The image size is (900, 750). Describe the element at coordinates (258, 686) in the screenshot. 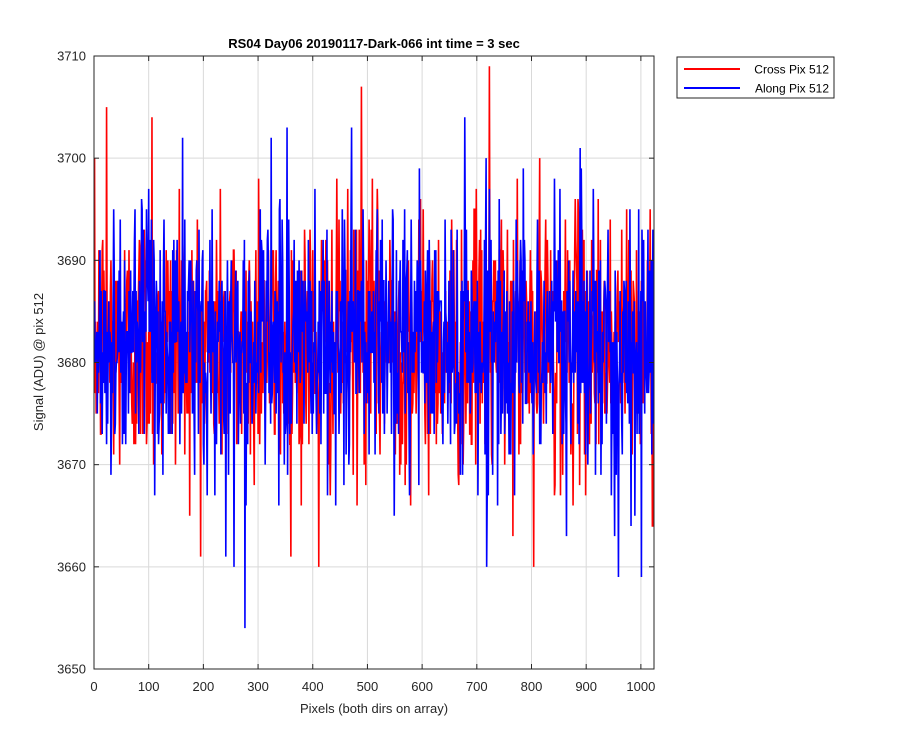

I see `x-tick-label: 300` at that location.